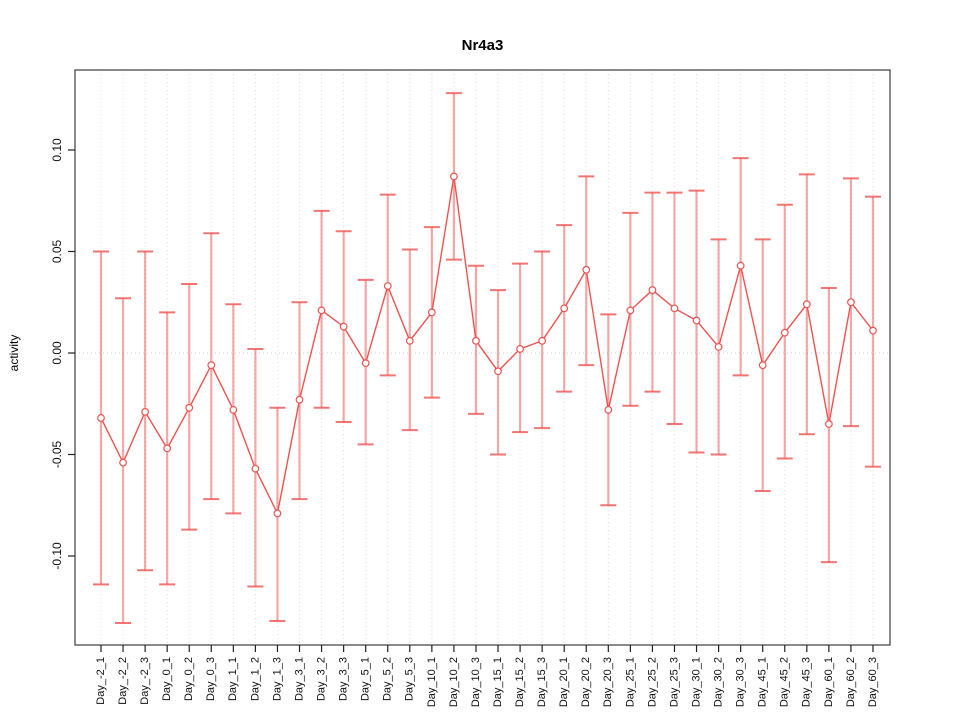  Describe the element at coordinates (476, 682) in the screenshot. I see `x-tick-label: Day_10_3` at that location.